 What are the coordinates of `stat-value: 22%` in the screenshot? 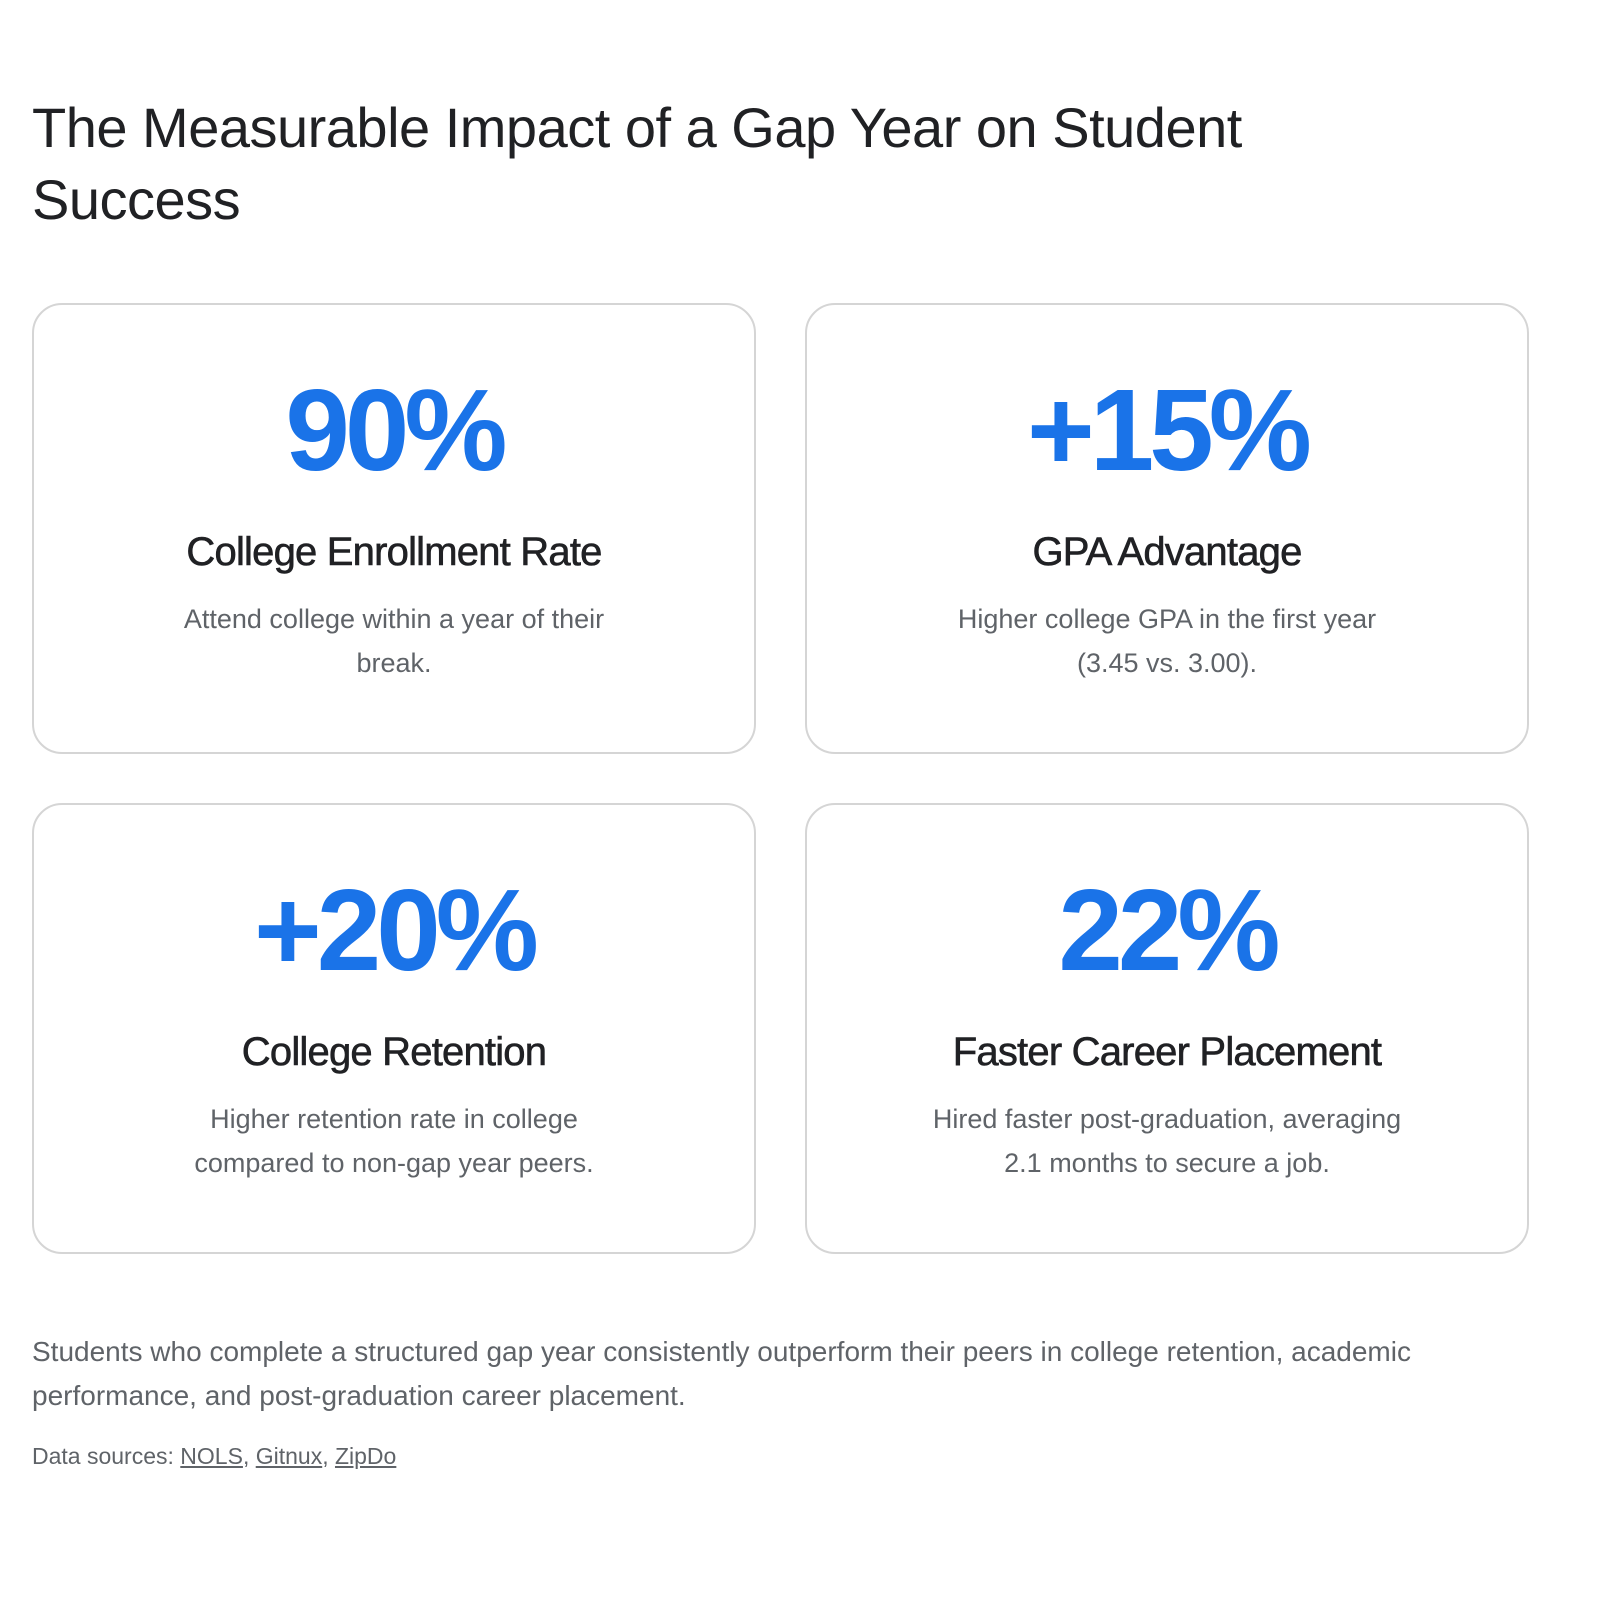 It's located at (1169, 930).